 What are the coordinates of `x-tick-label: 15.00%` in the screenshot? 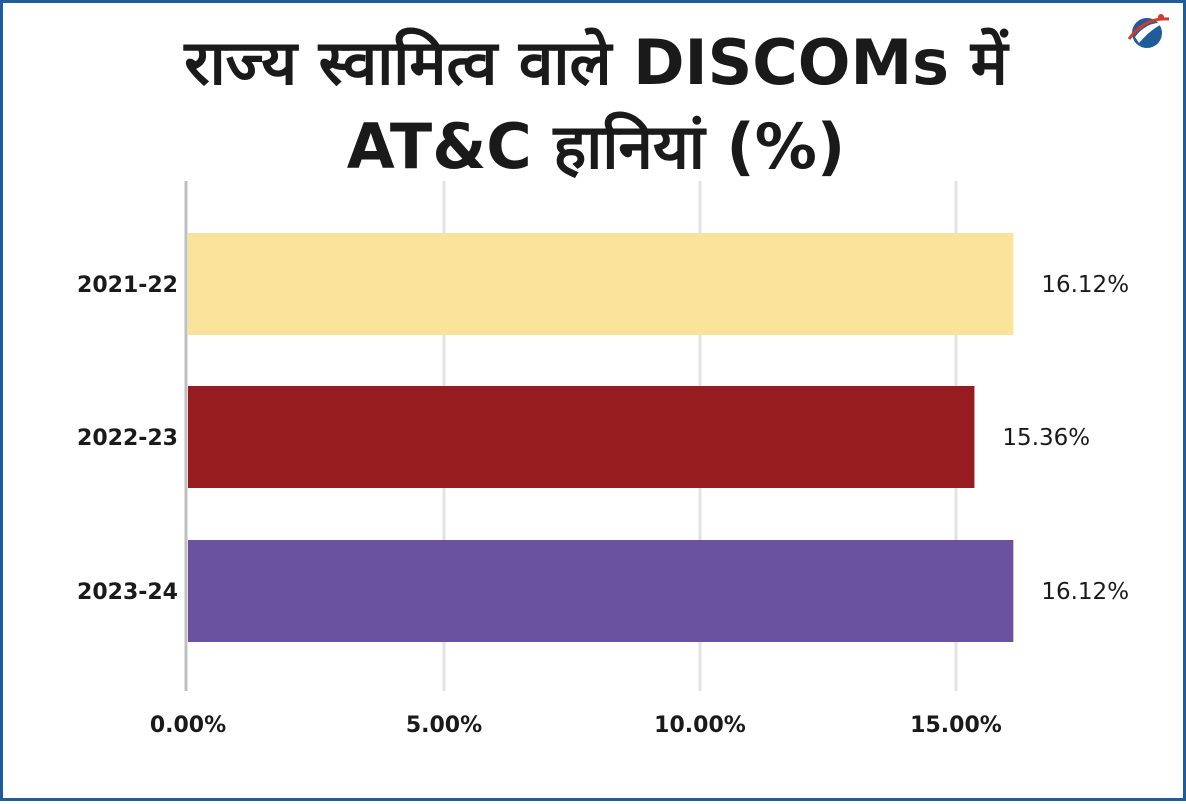 It's located at (956, 725).